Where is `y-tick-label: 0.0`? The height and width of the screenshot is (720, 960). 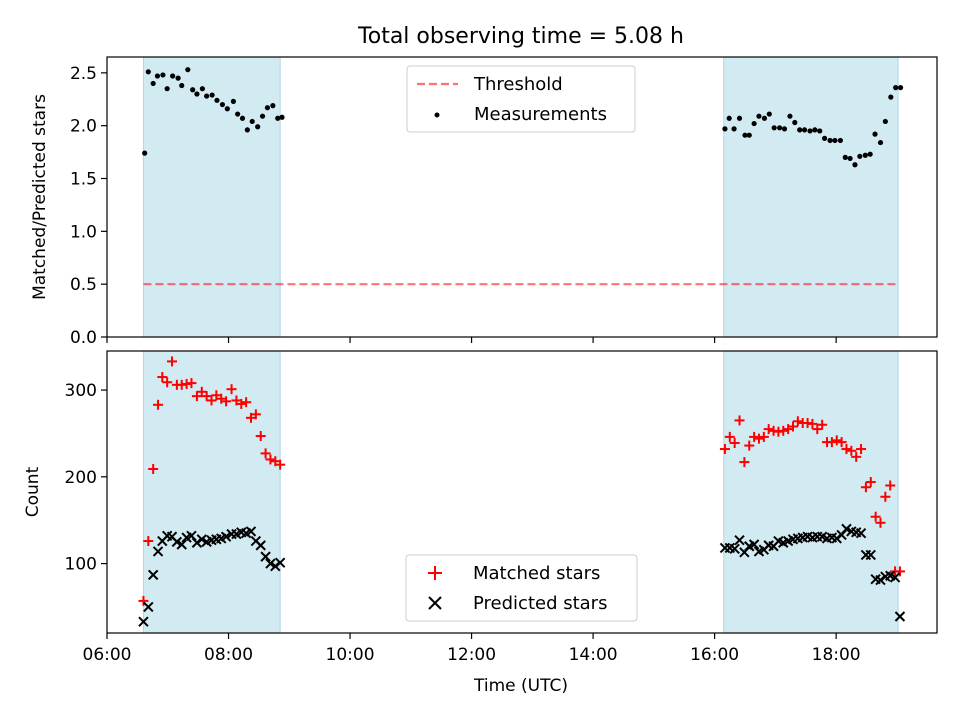 y-tick-label: 0.0 is located at coordinates (83, 338).